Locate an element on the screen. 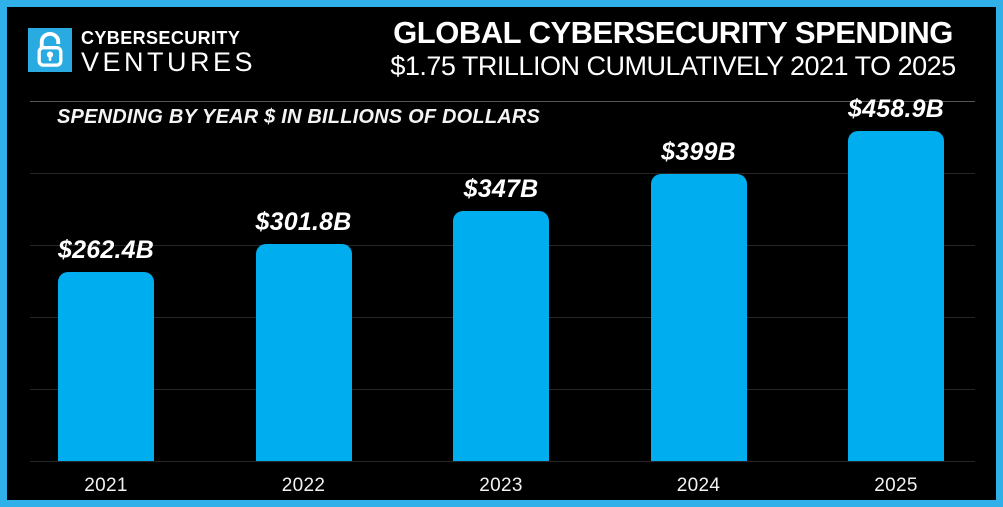 This screenshot has height=507, width=1003. bar-2025 is located at coordinates (896, 296).